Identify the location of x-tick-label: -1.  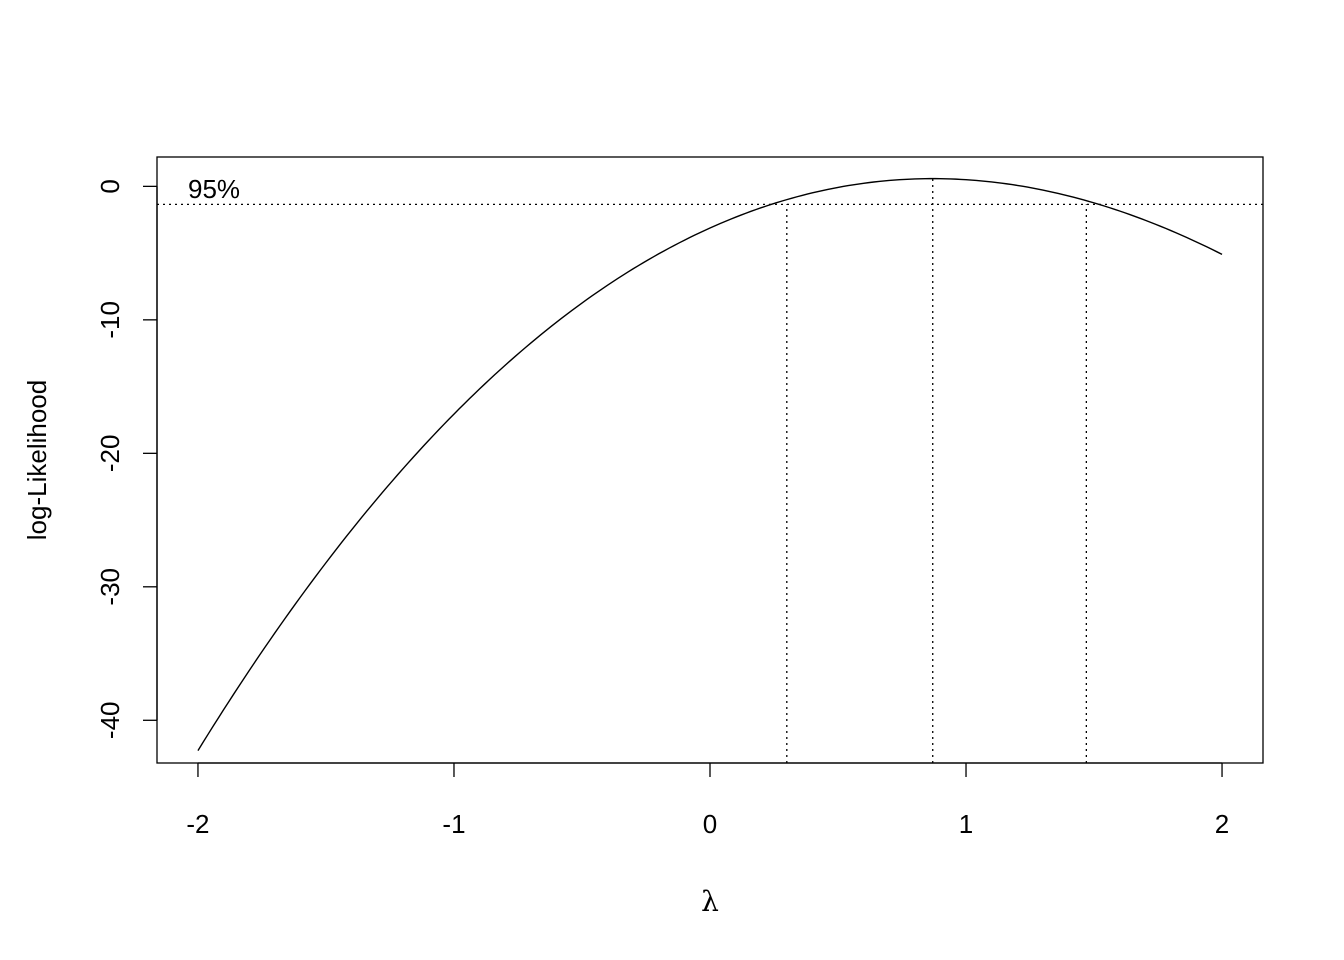
(453, 824).